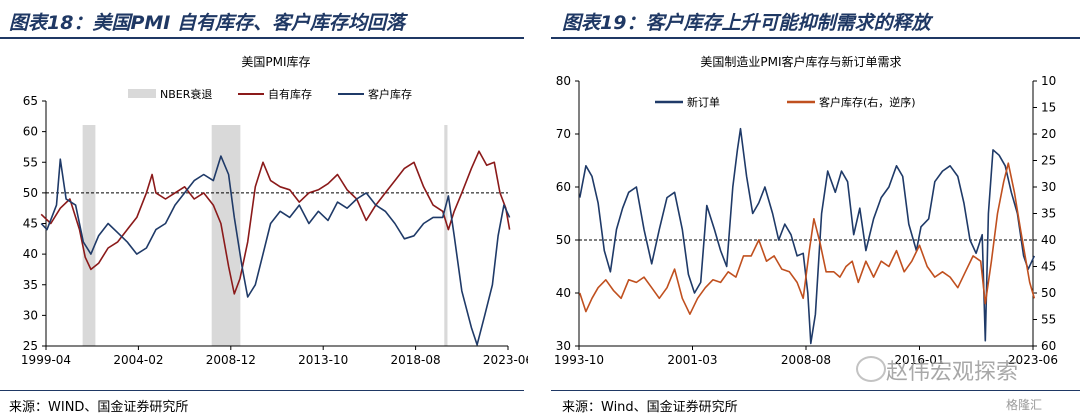 The height and width of the screenshot is (417, 1080). Describe the element at coordinates (1048, 108) in the screenshot. I see `y-tick-label: 15` at that location.